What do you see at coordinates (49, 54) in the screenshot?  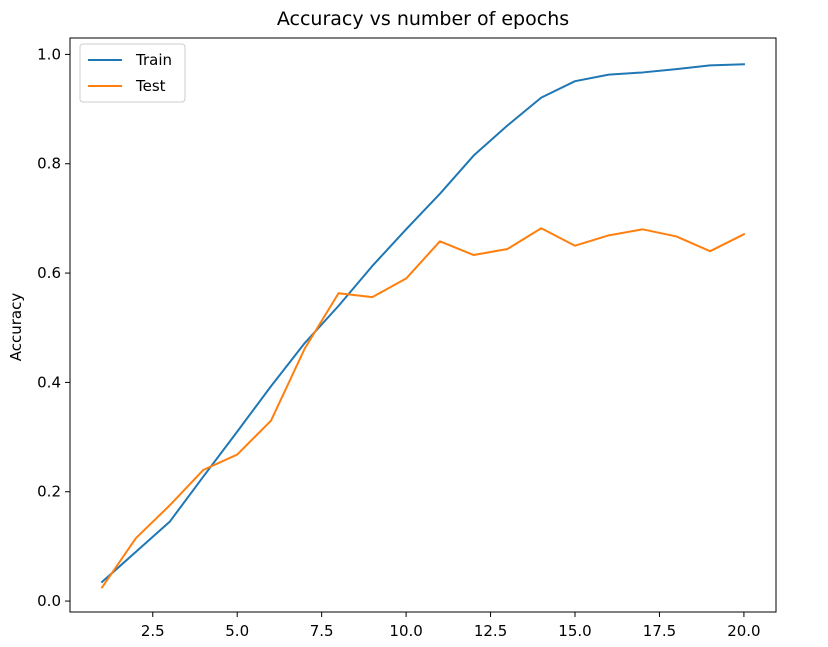 I see `y-tick-label: 1.0` at bounding box center [49, 54].